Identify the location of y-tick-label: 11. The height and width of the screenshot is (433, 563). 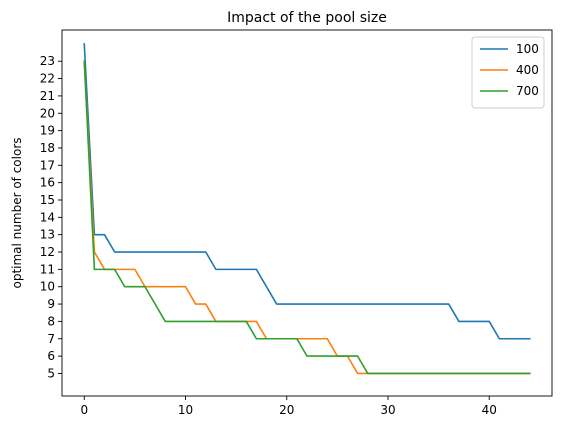
(47, 269).